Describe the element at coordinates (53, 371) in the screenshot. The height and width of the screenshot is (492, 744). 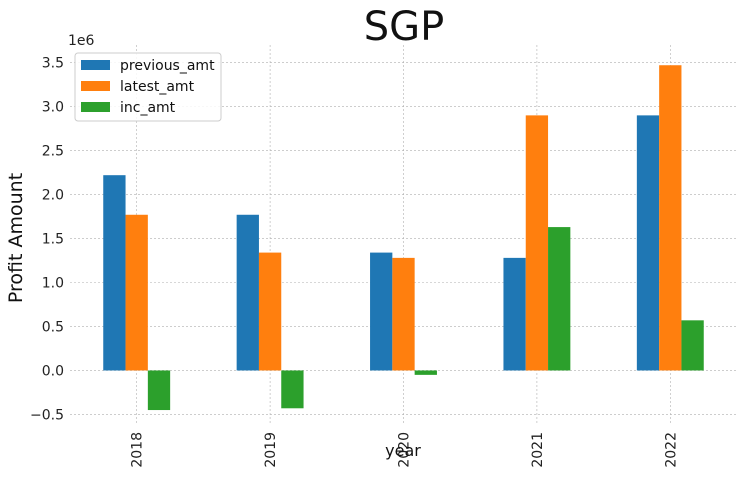
I see `y-tick-label: 0.0` at that location.